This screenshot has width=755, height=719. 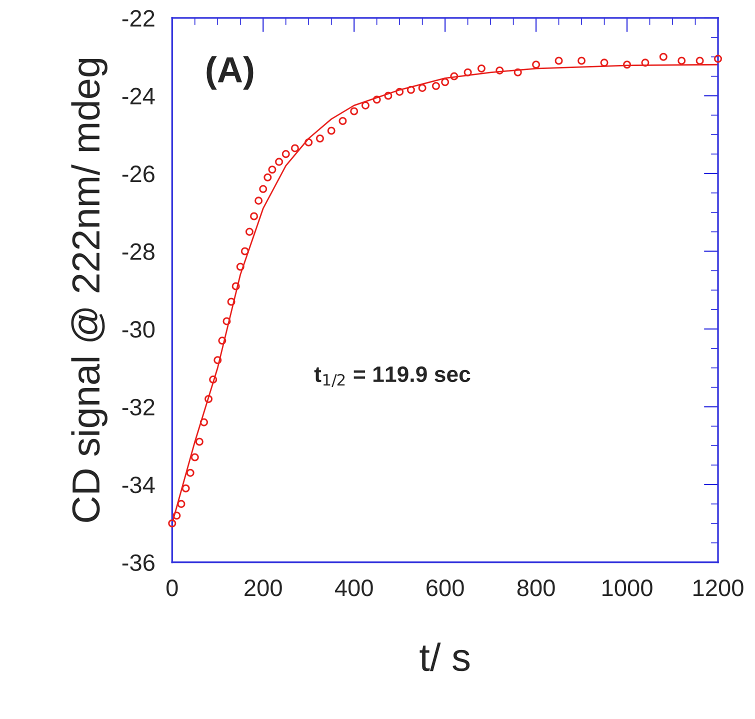 I want to click on x-tick-label: 1000, so click(x=627, y=588).